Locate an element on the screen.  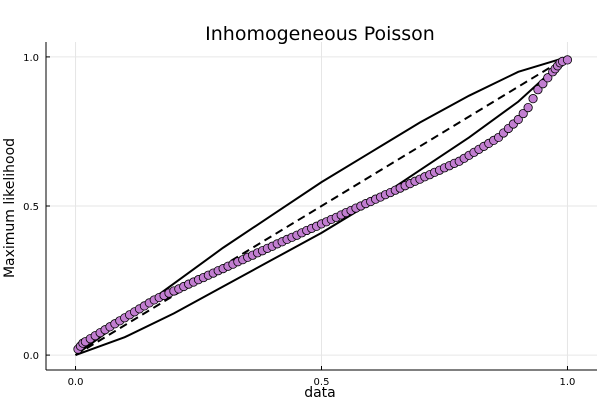
chart-title: Inhomogeneous Poisson is located at coordinates (320, 34).